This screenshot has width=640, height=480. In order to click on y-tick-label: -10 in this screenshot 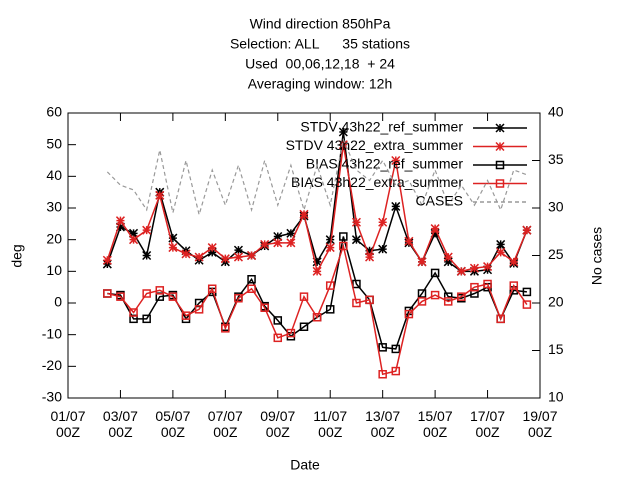, I will do `click(52, 333)`.